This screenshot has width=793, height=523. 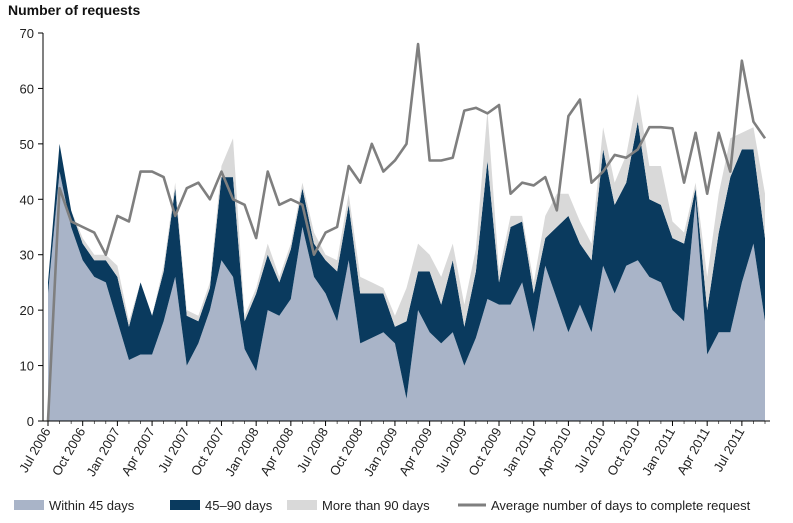 I want to click on y-axis-title: Number of requests, so click(x=74, y=10).